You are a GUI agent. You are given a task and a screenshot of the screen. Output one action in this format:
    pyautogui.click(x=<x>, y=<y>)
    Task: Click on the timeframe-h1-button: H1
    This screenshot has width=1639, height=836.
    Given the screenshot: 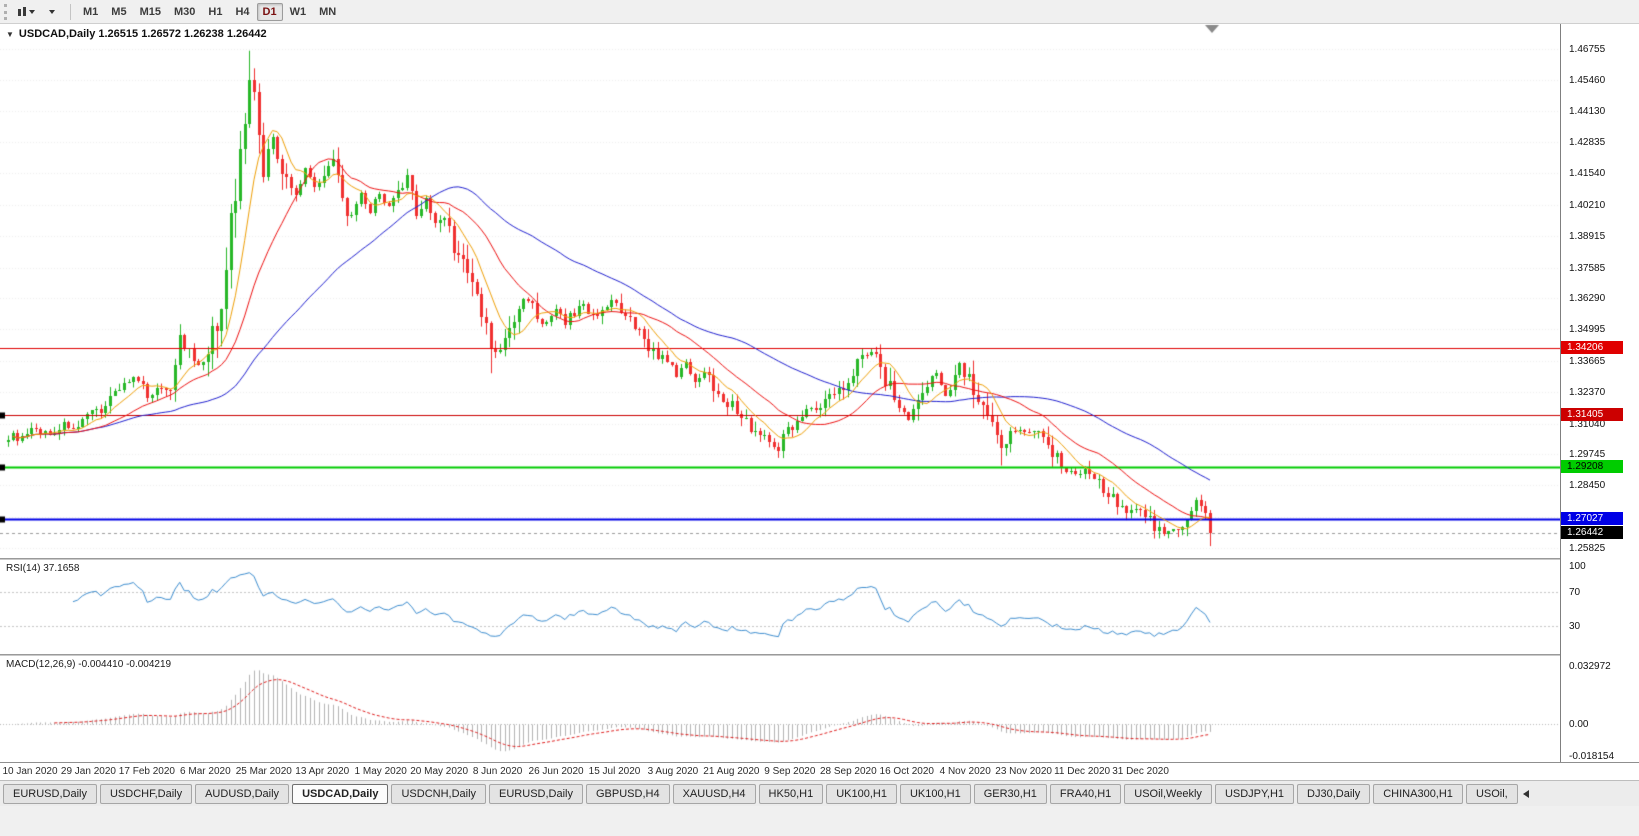 What is the action you would take?
    pyautogui.click(x=215, y=11)
    